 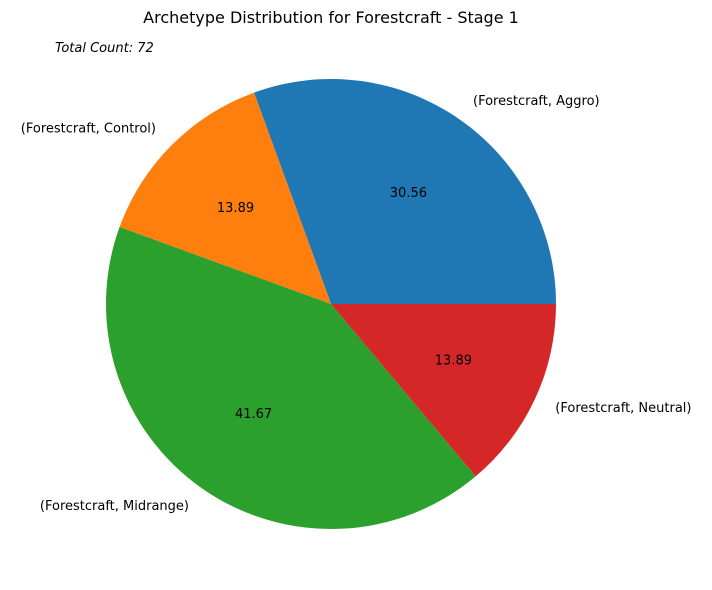 I want to click on pie-slice-control, so click(x=225, y=198).